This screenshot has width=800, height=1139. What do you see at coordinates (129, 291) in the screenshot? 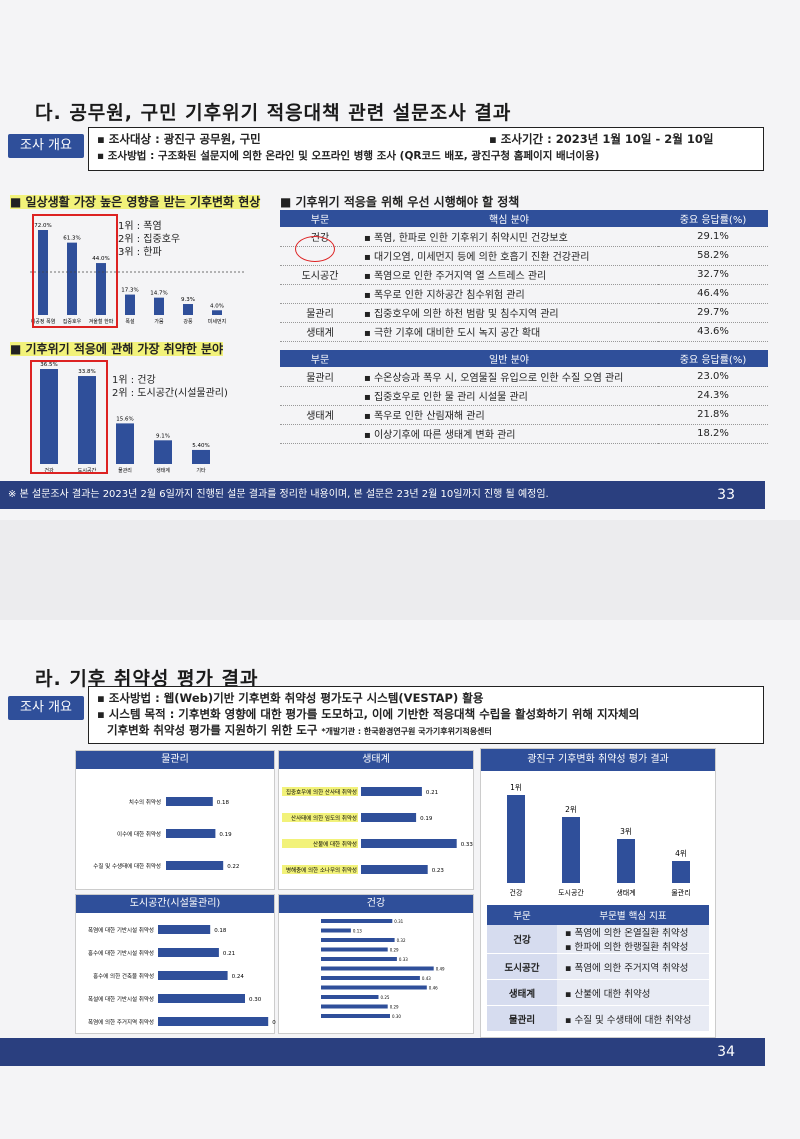
I see `bar-label: 17.3%` at bounding box center [129, 291].